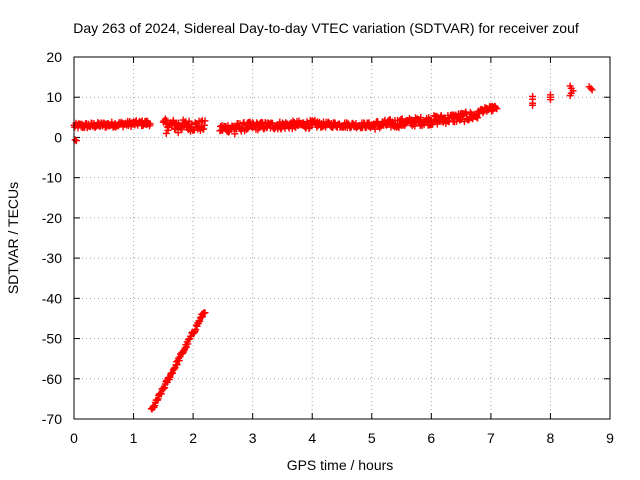  Describe the element at coordinates (431, 438) in the screenshot. I see `x-tick-label: 6` at that location.